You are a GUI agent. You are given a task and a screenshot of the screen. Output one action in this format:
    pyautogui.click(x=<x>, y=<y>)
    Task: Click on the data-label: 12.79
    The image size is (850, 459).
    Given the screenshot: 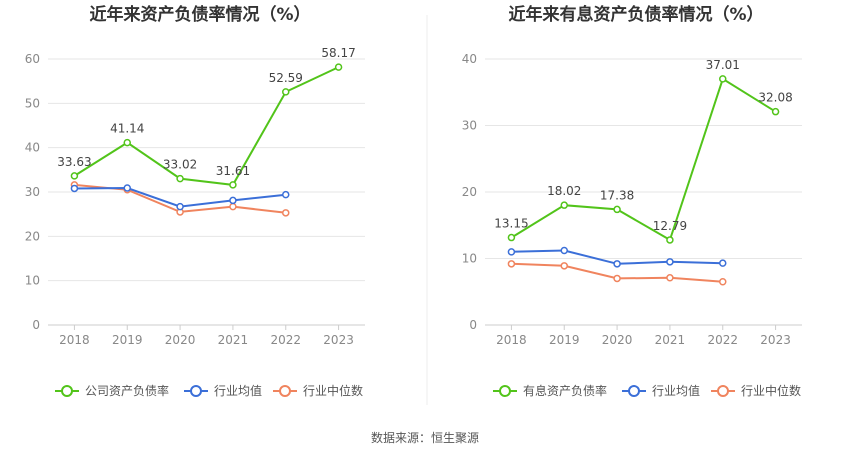 What is the action you would take?
    pyautogui.click(x=670, y=226)
    